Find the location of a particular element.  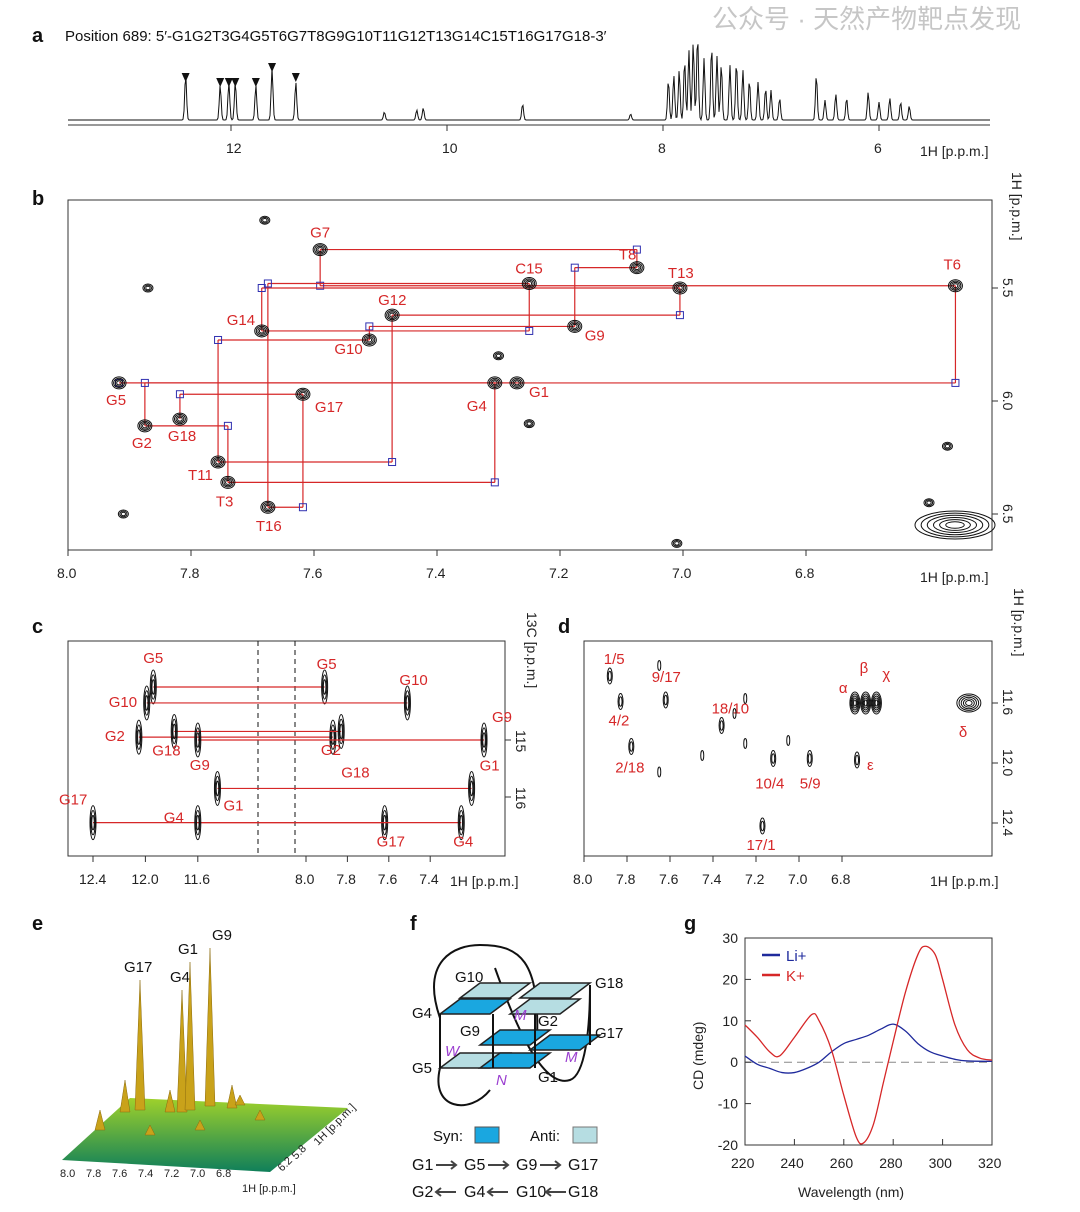

base-label-G9: G9 is located at coordinates (470, 1031).